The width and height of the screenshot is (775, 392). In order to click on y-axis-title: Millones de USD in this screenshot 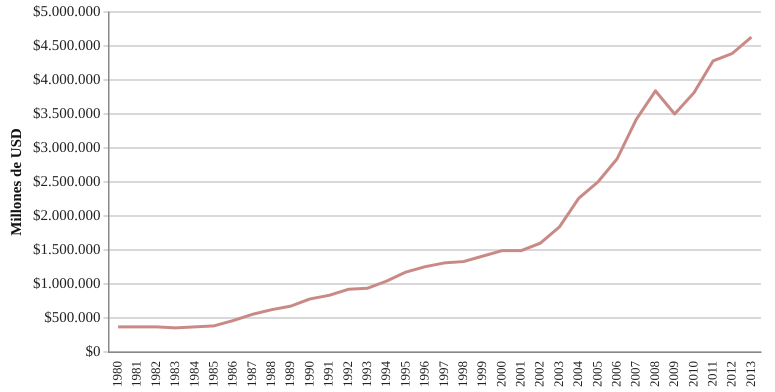, I will do `click(16, 182)`.